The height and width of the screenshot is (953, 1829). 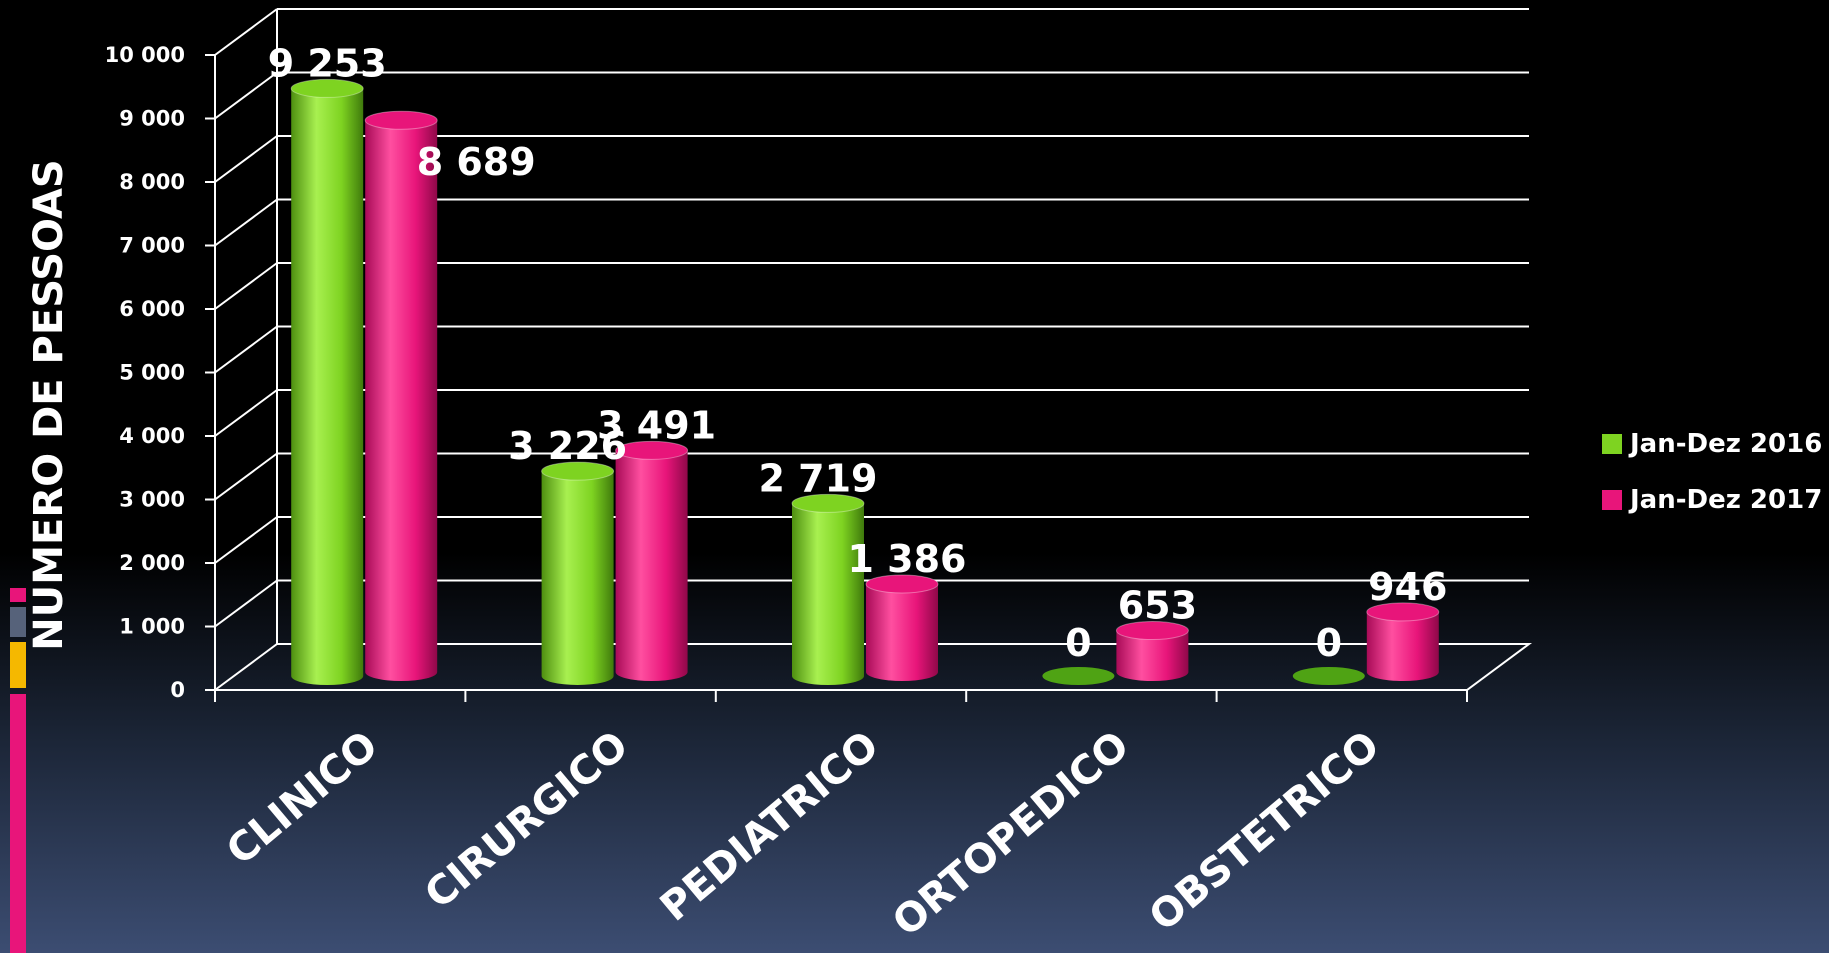 I want to click on y-tick-label: 1 000, so click(x=152, y=627).